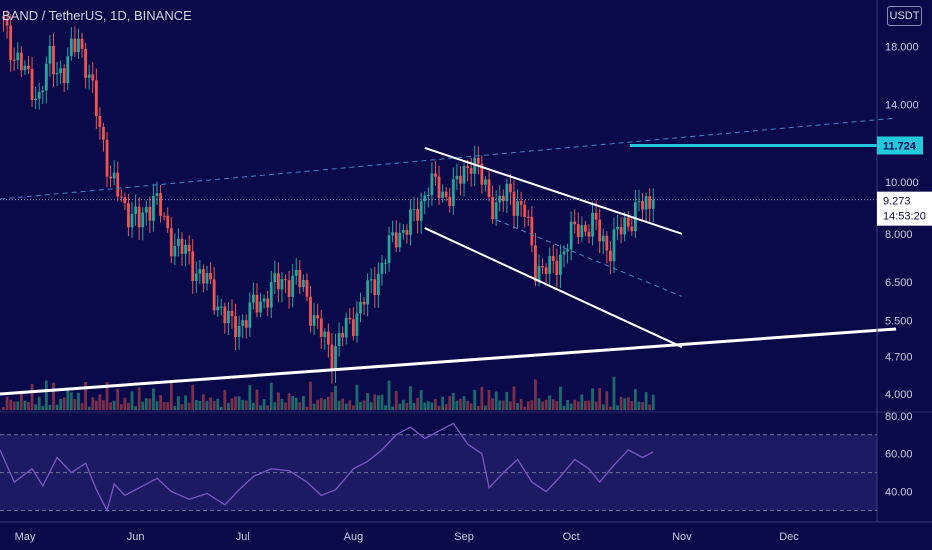 This screenshot has height=550, width=932. What do you see at coordinates (136, 537) in the screenshot?
I see `time-tick-label: Jun` at bounding box center [136, 537].